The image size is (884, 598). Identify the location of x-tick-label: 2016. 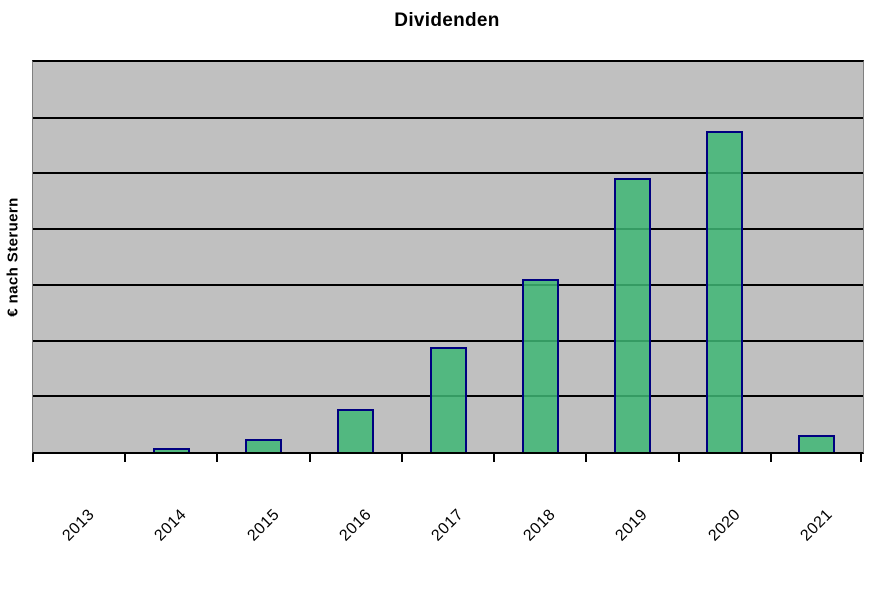
(355, 525).